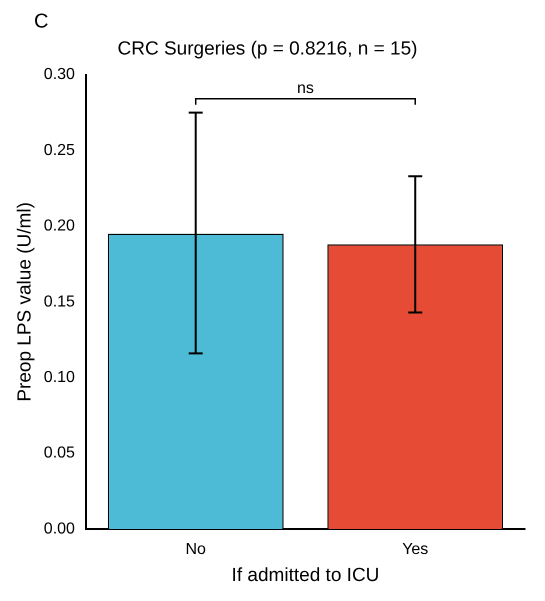 This screenshot has width=545, height=601. Describe the element at coordinates (60, 301) in the screenshot. I see `y-tick-label: 0.15` at that location.